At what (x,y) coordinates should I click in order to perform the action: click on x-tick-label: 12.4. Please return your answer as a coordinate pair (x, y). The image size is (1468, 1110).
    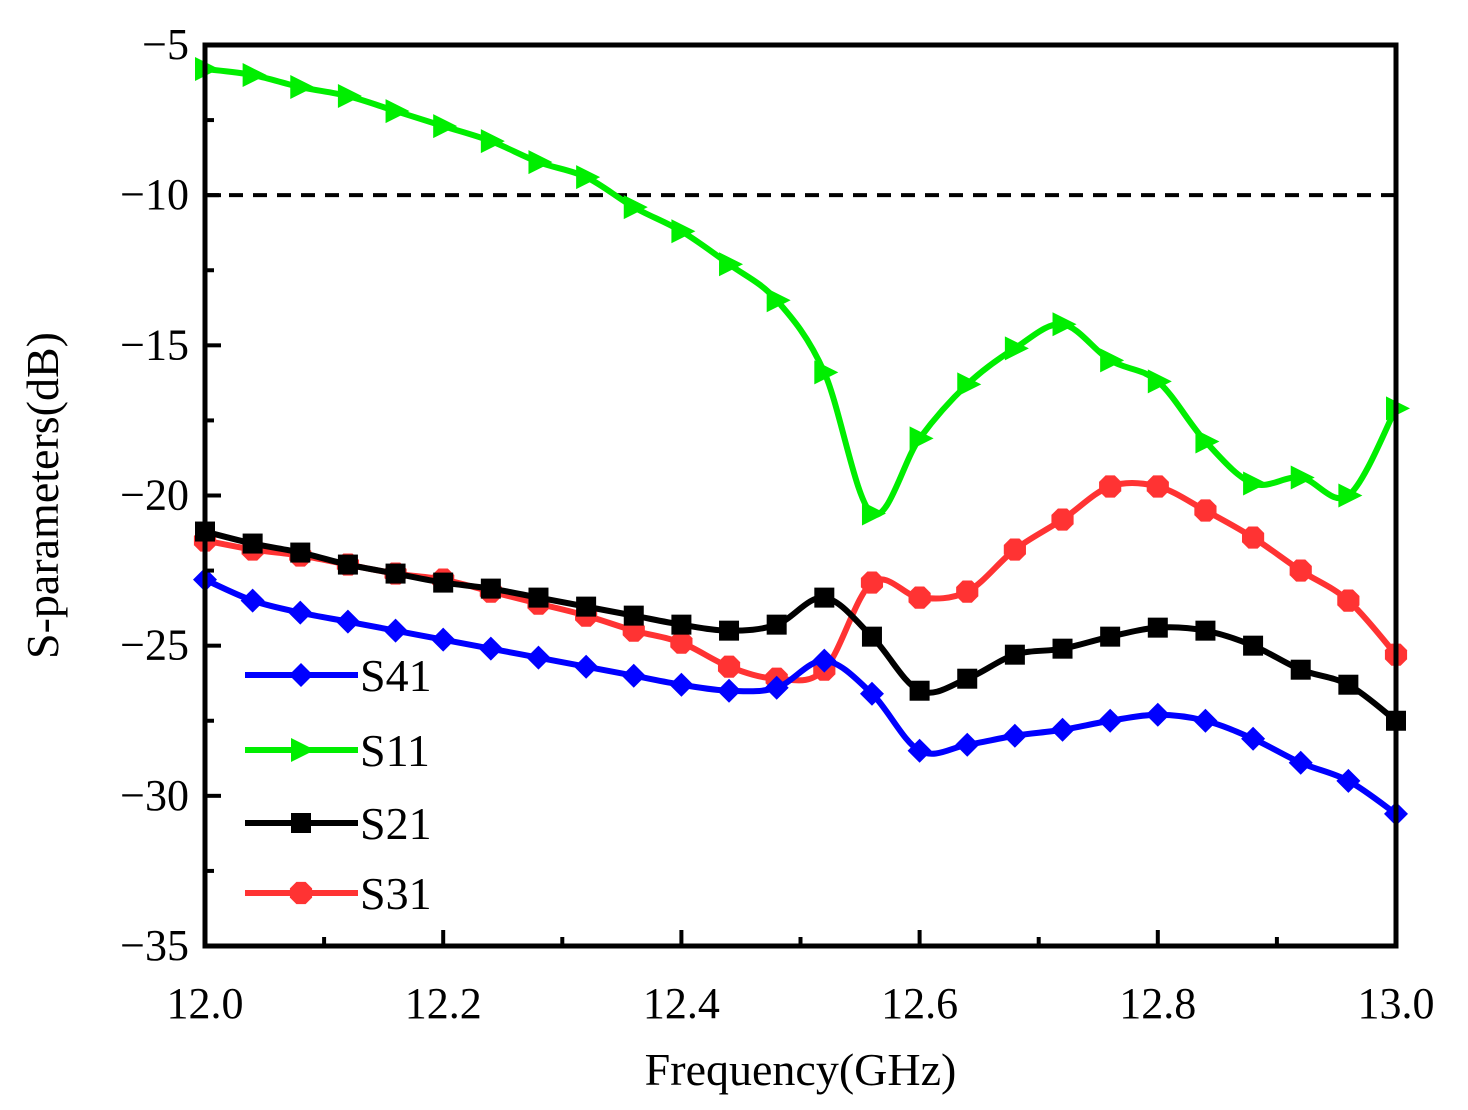
    Looking at the image, I should click on (681, 1003).